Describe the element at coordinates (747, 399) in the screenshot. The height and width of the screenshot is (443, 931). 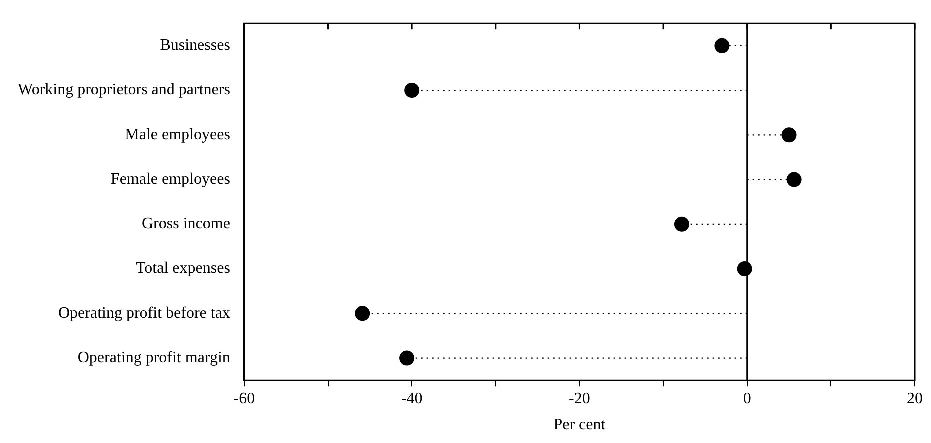
I see `x-tick-label: 0` at that location.